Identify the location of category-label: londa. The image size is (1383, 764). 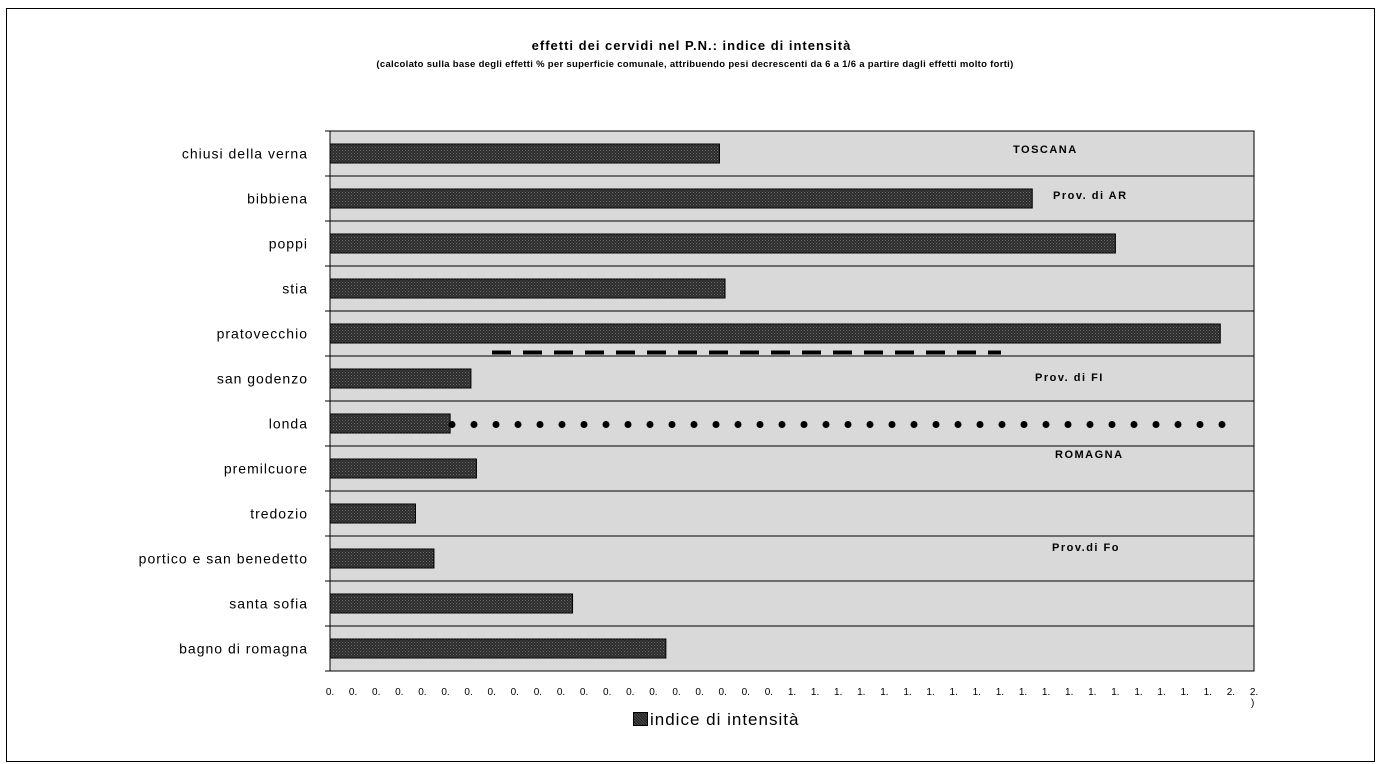
(288, 424).